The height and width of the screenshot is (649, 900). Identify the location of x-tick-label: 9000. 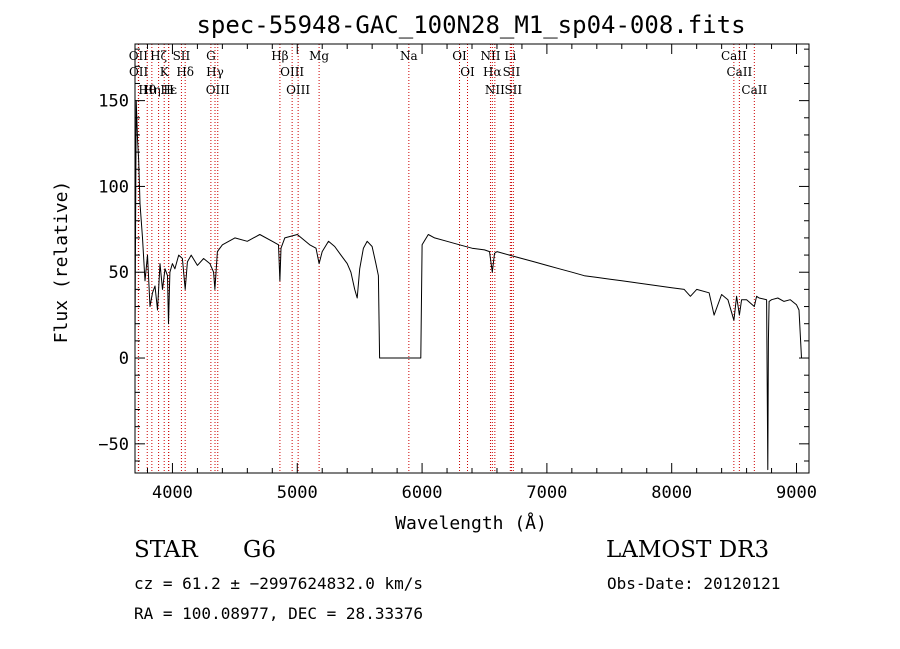
(796, 493).